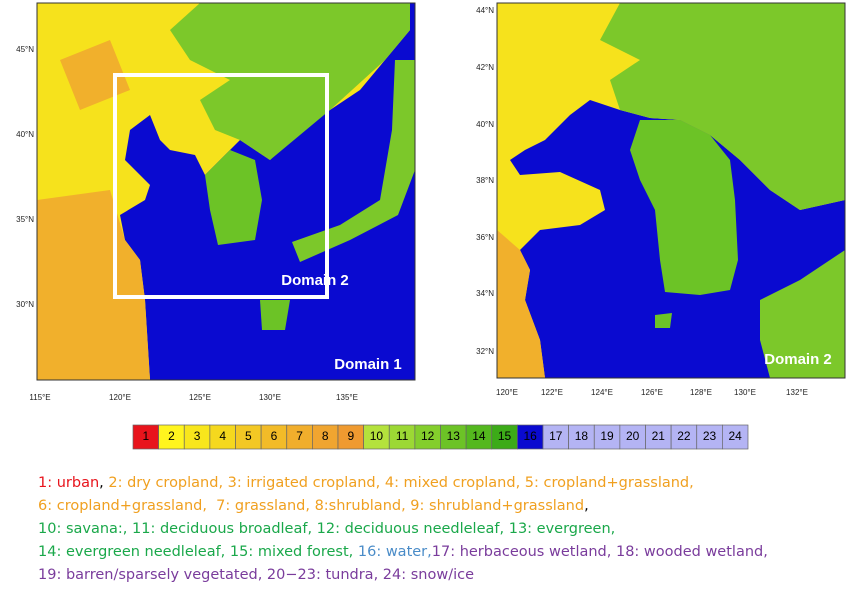 The width and height of the screenshot is (850, 590). Describe the element at coordinates (394, 552) in the screenshot. I see `legend-text: 16: water,` at that location.